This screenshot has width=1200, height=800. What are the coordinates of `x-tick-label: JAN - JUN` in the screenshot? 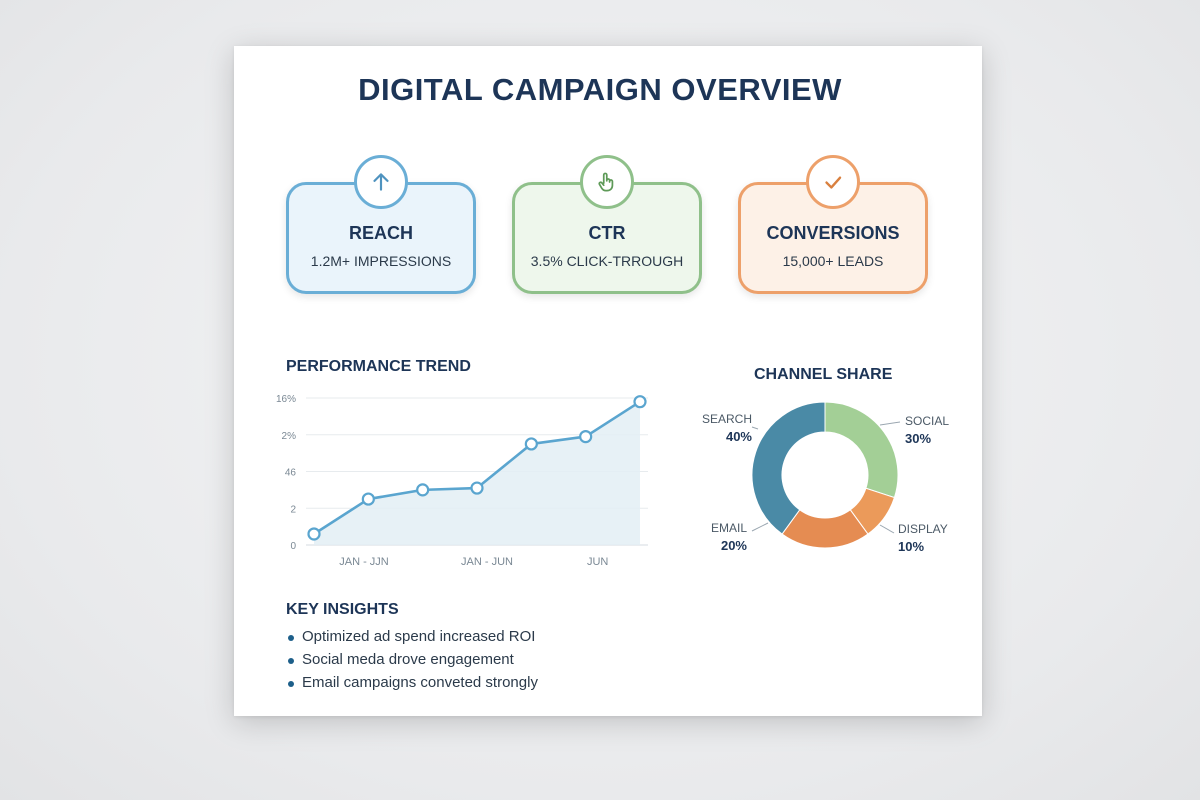 It's located at (487, 562).